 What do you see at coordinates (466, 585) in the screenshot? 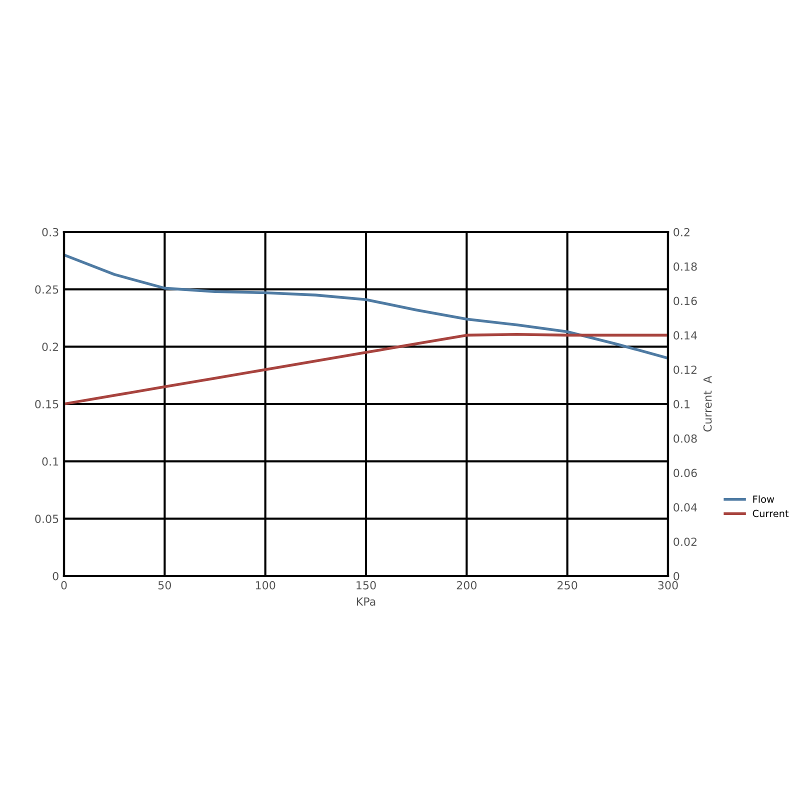
I see `x-tick-label: 200` at bounding box center [466, 585].